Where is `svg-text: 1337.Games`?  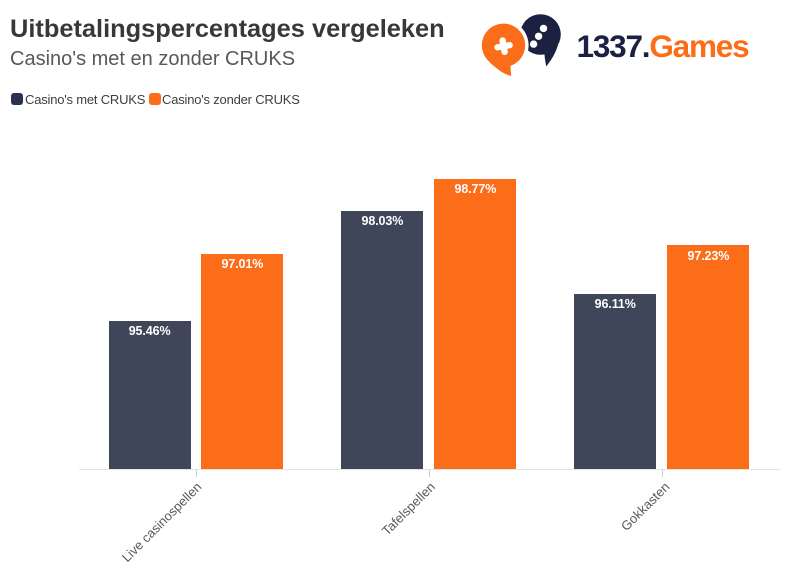
svg-text: 1337.Games is located at coordinates (663, 46).